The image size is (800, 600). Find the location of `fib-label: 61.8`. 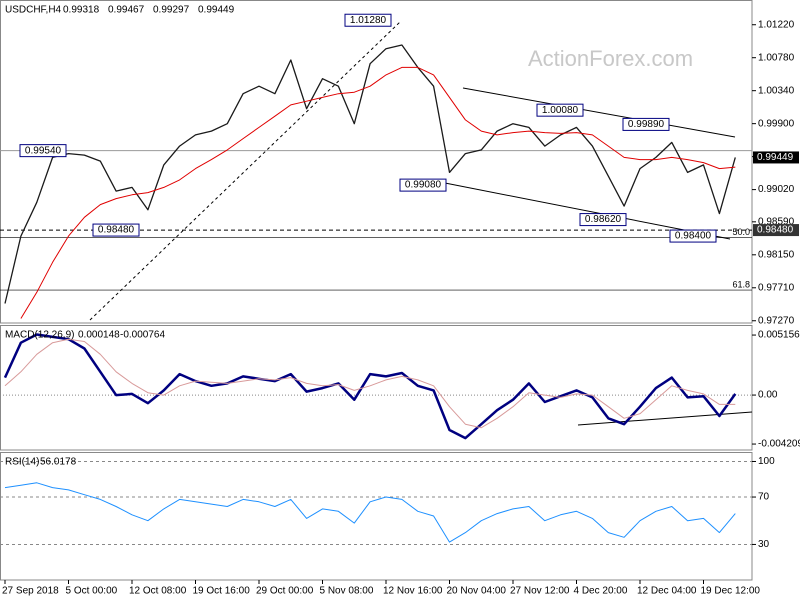

fib-label: 61.8 is located at coordinates (741, 284).